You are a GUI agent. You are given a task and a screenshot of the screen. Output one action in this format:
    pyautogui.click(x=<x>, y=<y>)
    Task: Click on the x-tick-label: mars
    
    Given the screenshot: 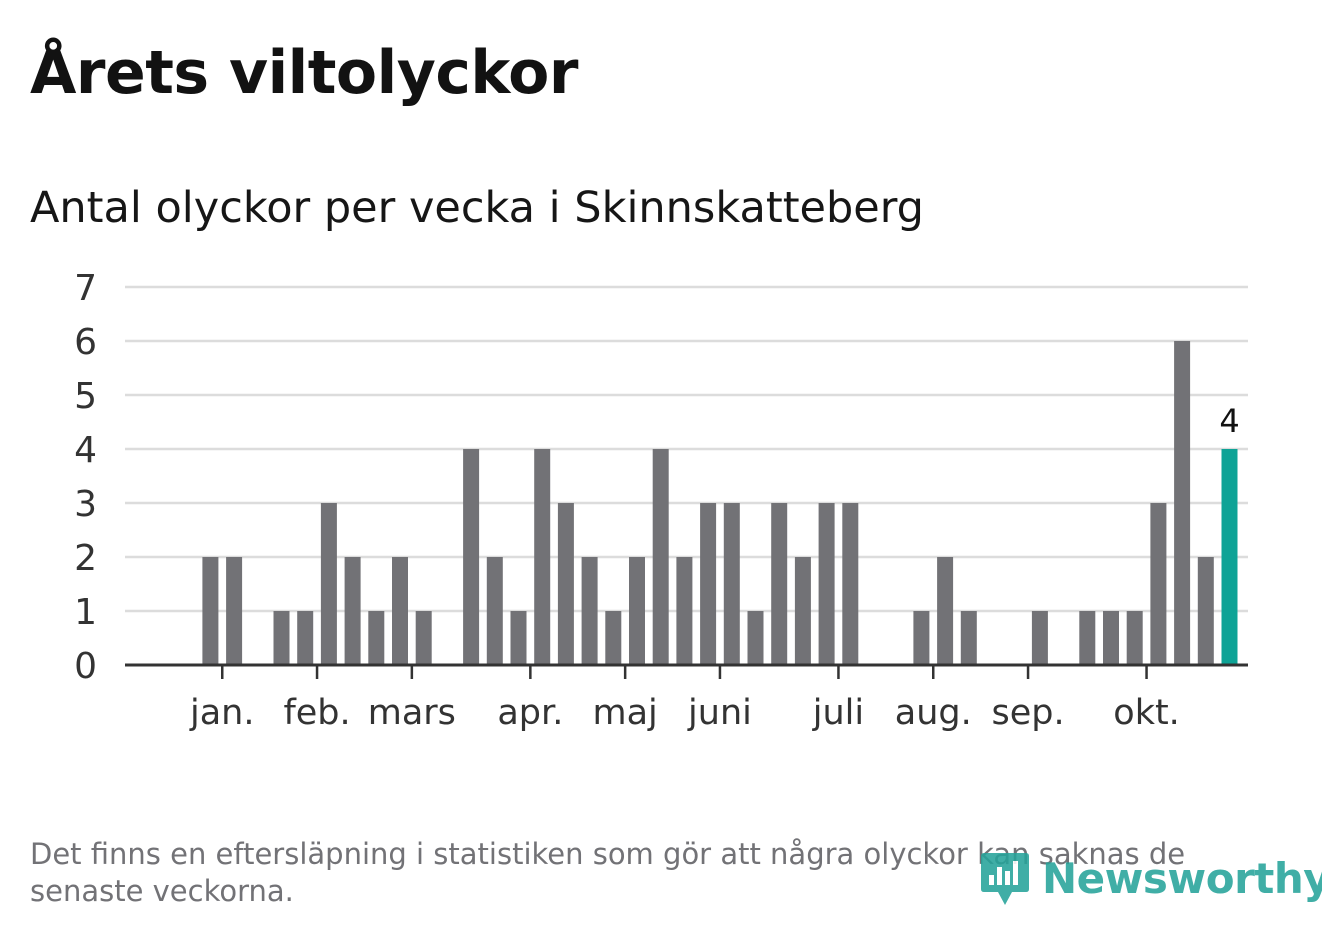 What is the action you would take?
    pyautogui.click(x=412, y=713)
    